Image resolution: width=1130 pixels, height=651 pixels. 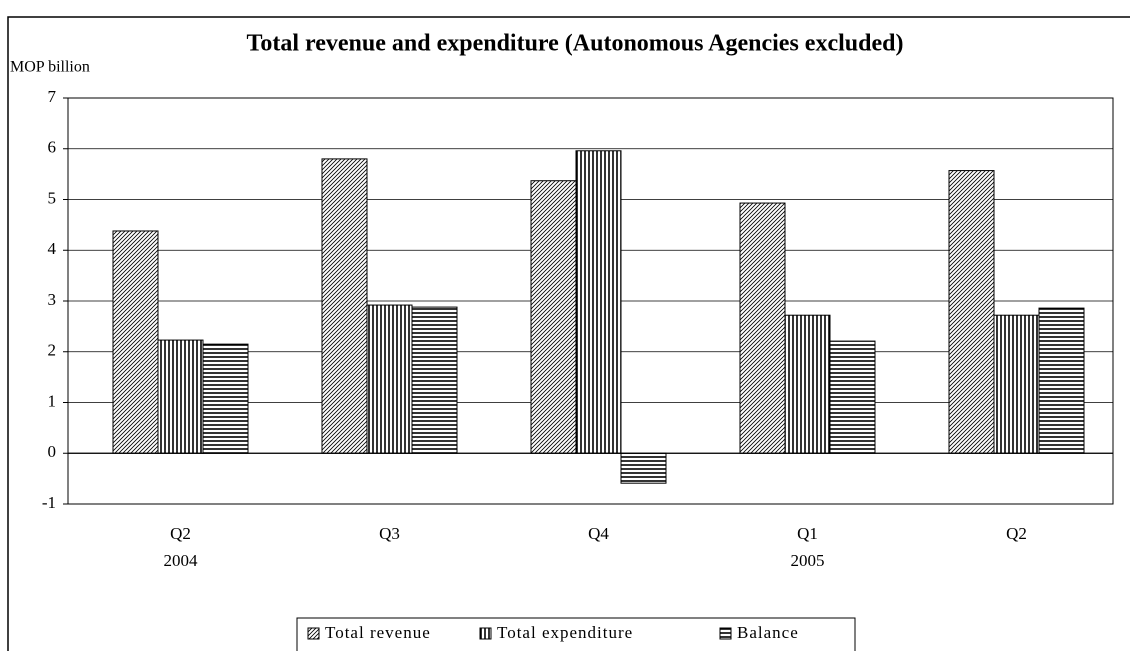 I want to click on y-tick-label: 3, so click(x=52, y=299).